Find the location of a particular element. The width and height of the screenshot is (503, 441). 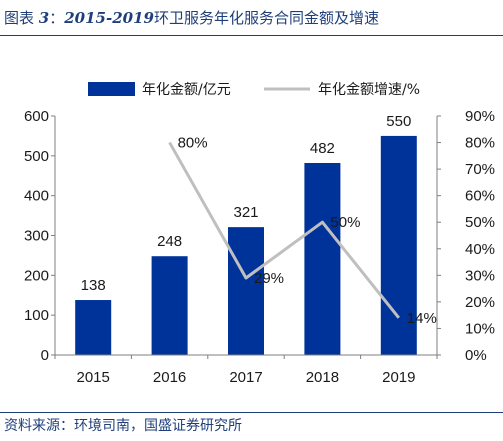

caption-number: 3 is located at coordinates (44, 18).